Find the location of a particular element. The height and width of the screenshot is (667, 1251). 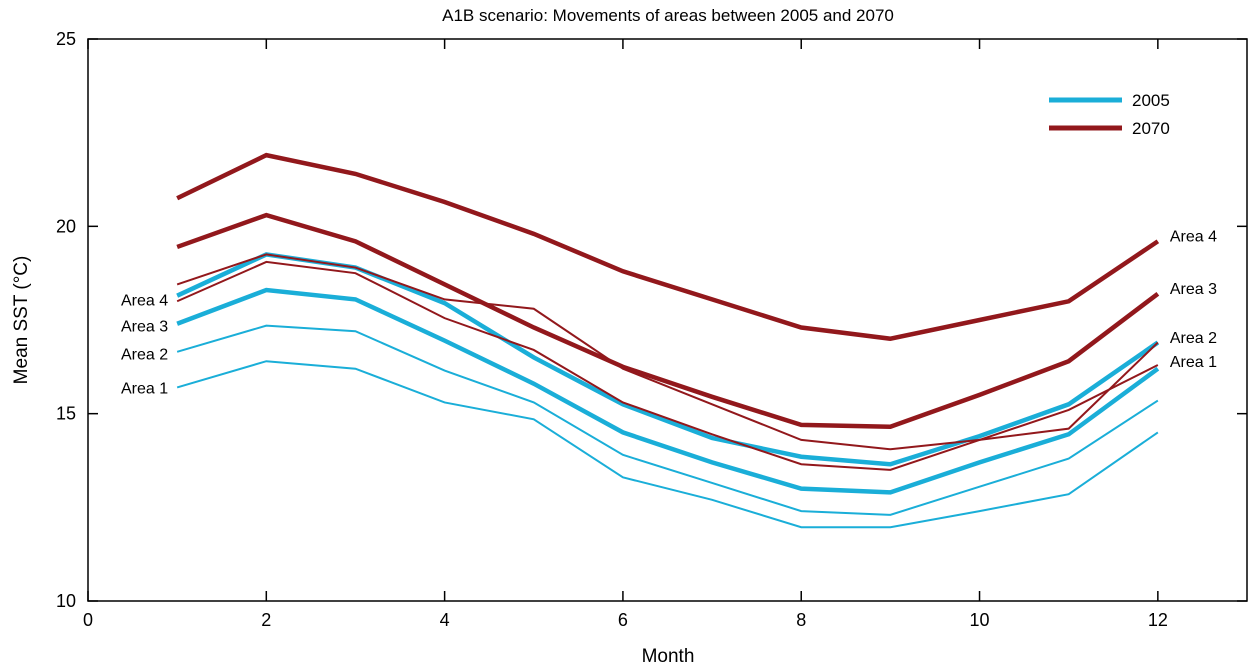

annotation-left-area-1: Area 1 is located at coordinates (144, 388).